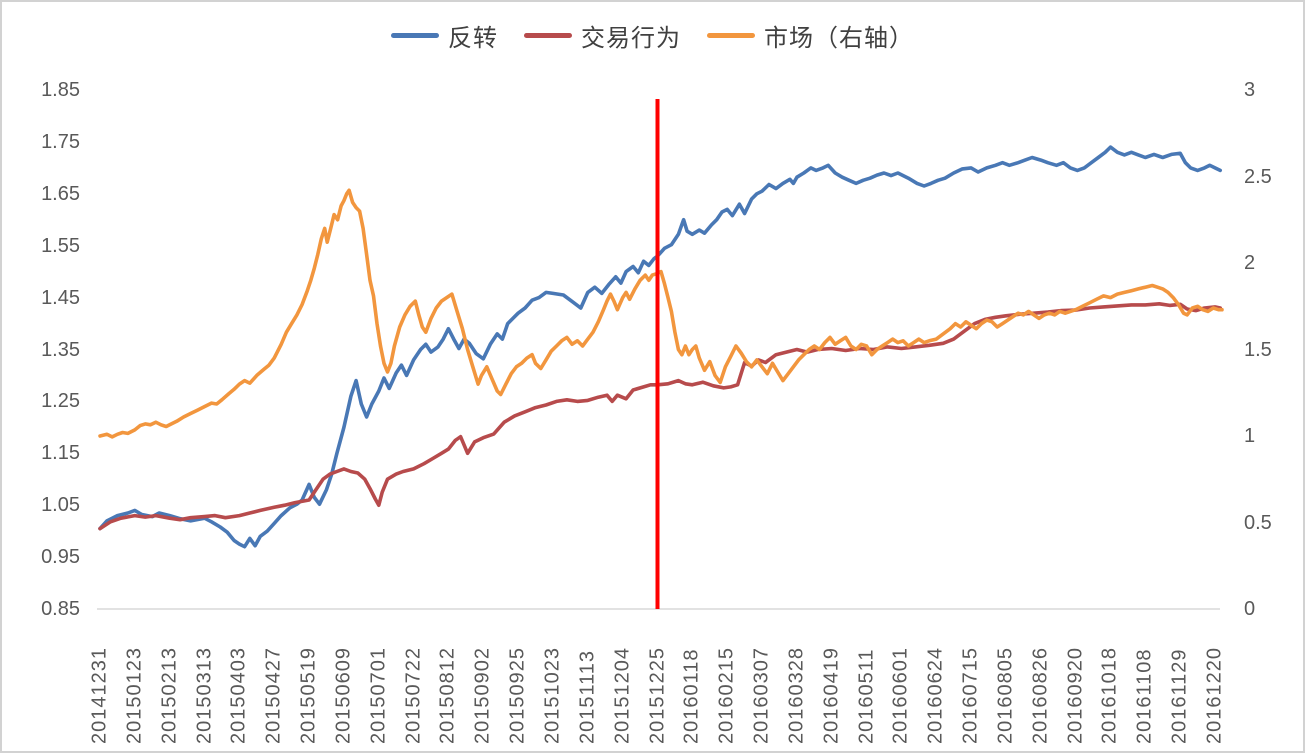 This screenshot has height=753, width=1305. Describe the element at coordinates (308, 695) in the screenshot. I see `x-axis-tick: 20150519` at that location.